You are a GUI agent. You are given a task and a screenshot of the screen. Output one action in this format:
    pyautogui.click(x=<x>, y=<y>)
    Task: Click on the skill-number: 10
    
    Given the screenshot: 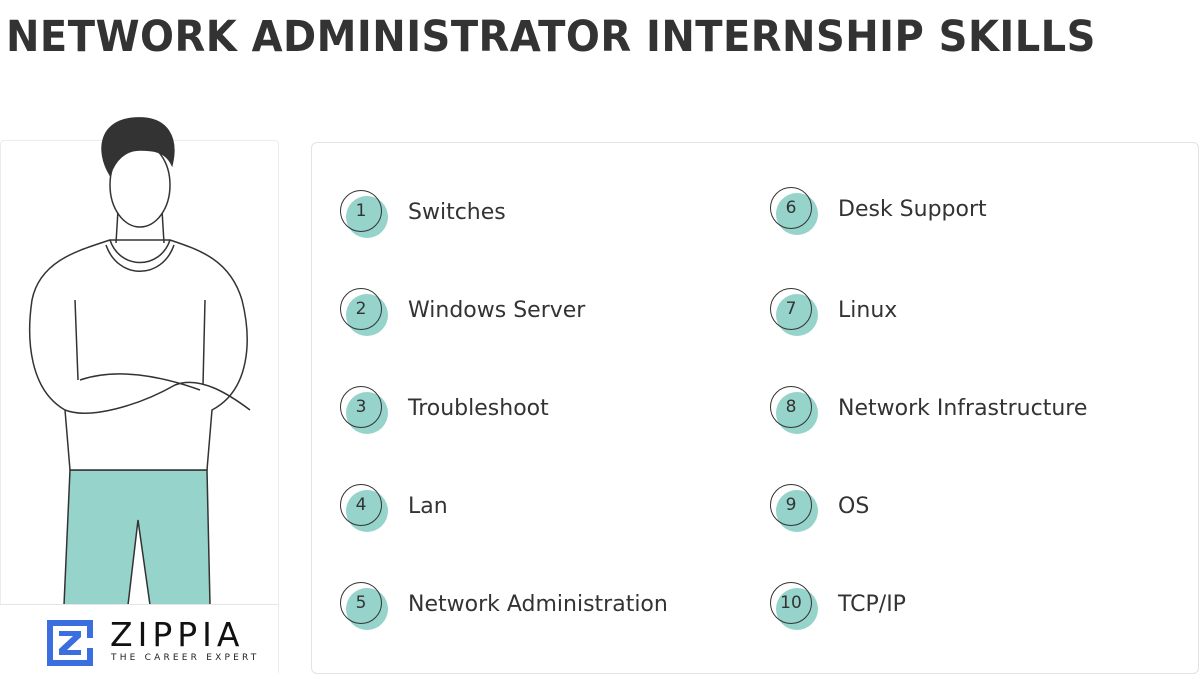 What is the action you would take?
    pyautogui.click(x=791, y=603)
    